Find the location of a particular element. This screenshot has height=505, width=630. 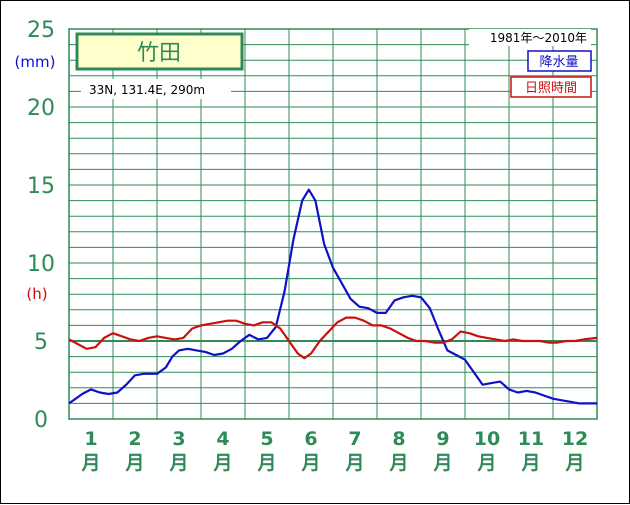

legend-sunshine-box is located at coordinates (551, 87).